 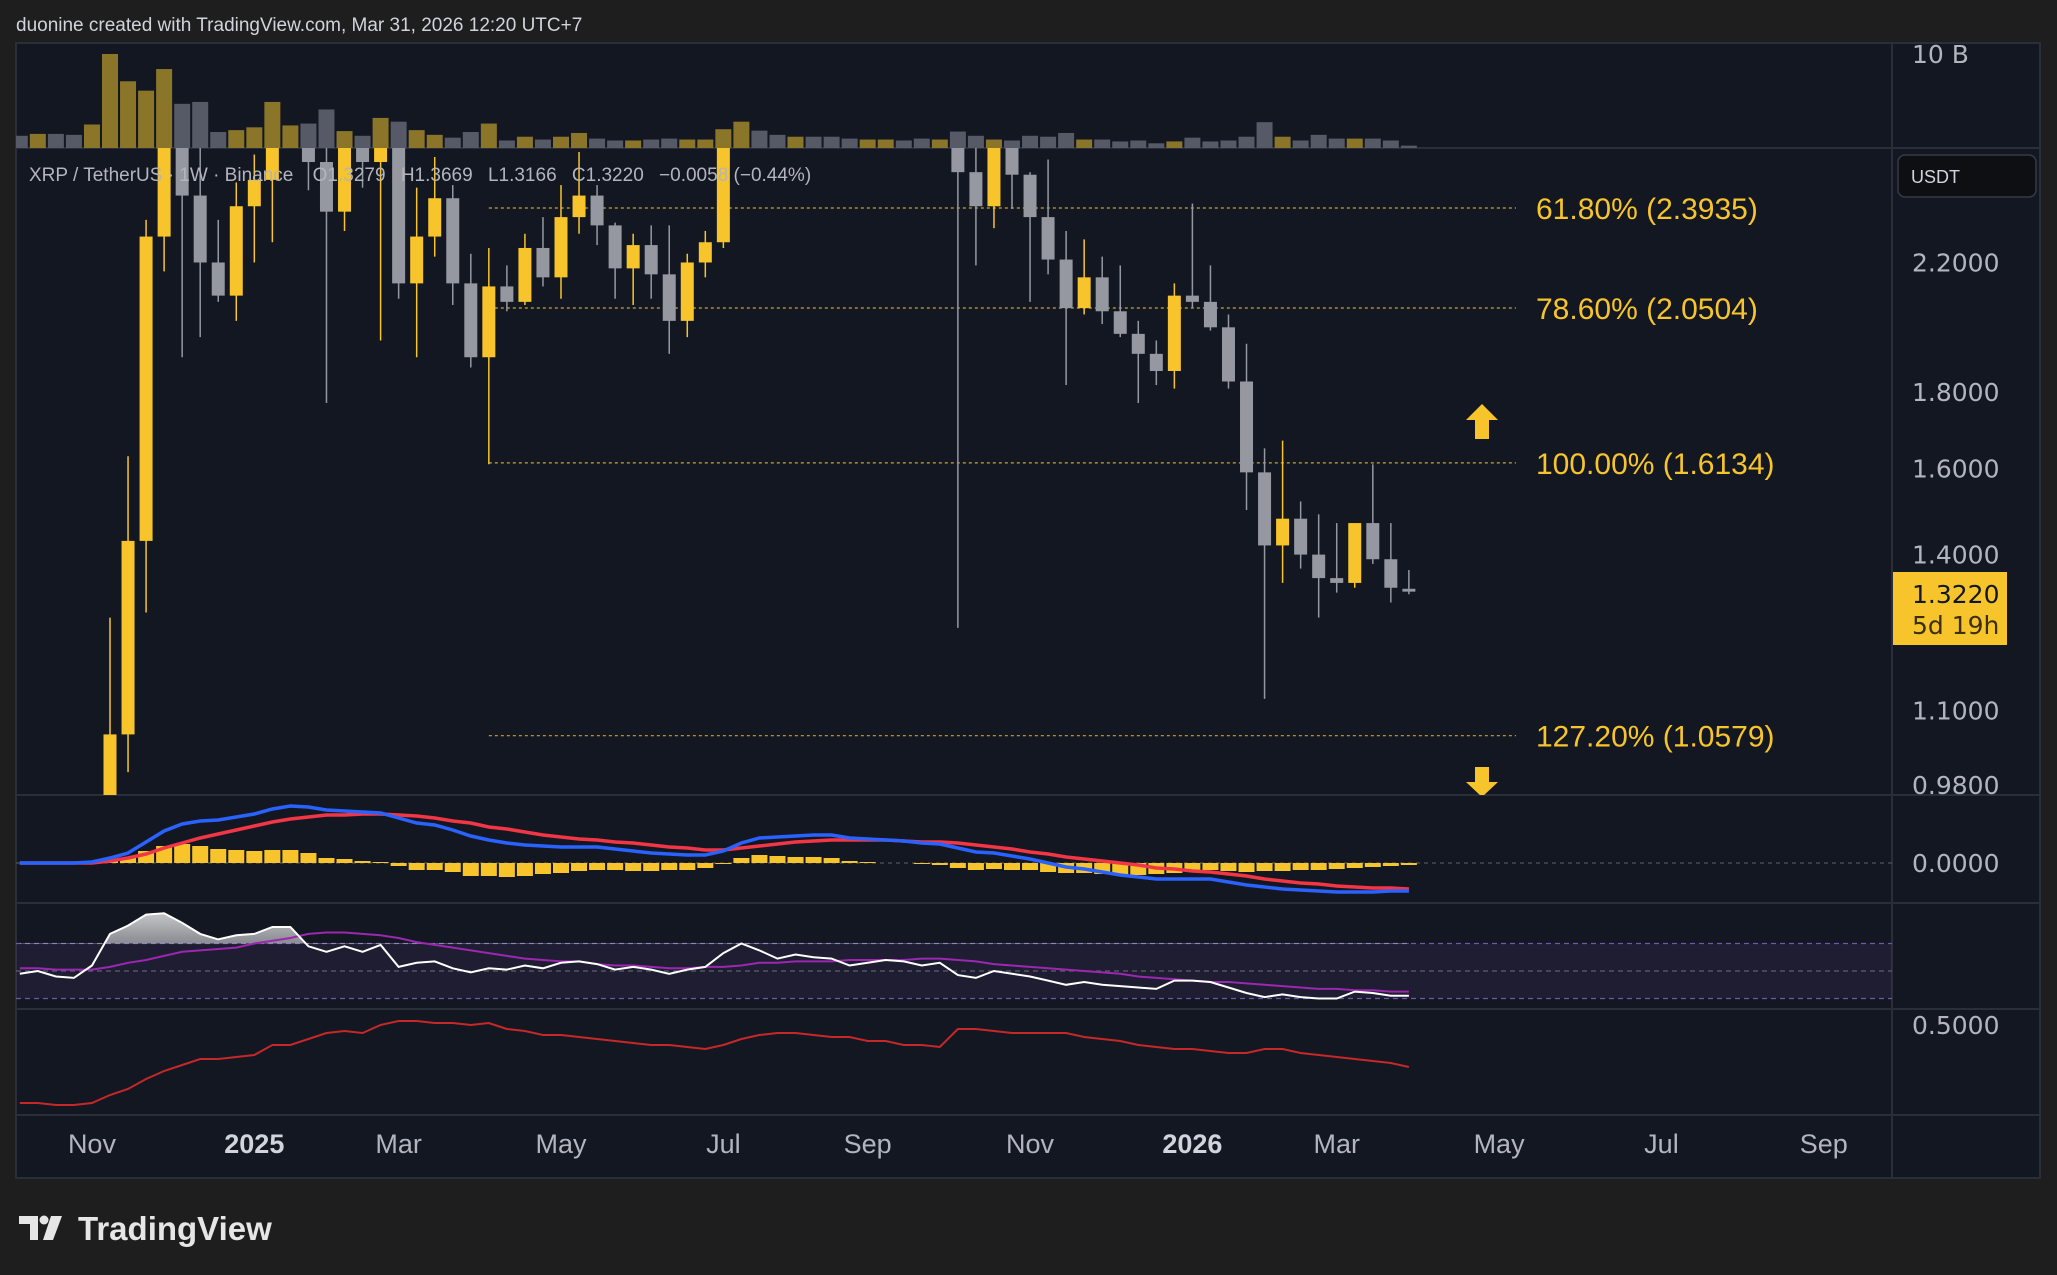 What do you see at coordinates (714, 101) in the screenshot?
I see `volume-pane` at bounding box center [714, 101].